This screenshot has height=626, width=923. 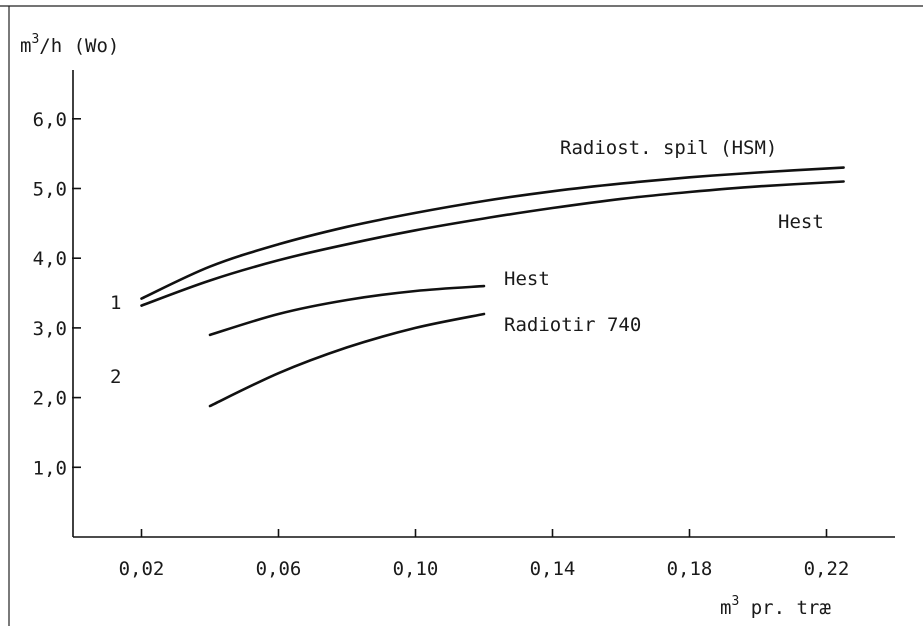 What do you see at coordinates (50, 399) in the screenshot?
I see `y-tick-label-1: 2,0` at bounding box center [50, 399].